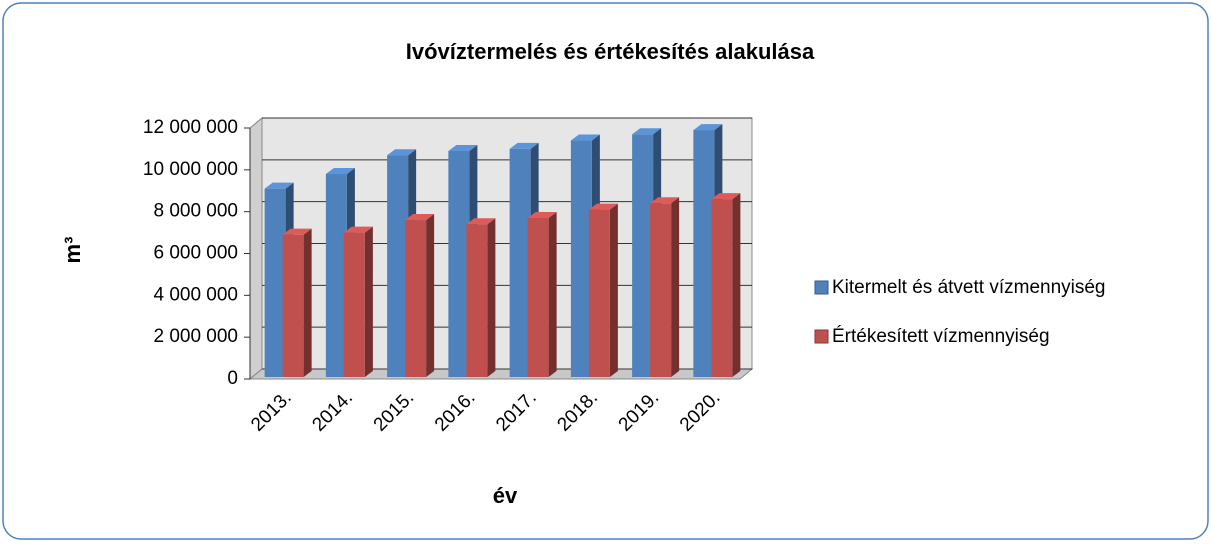 The width and height of the screenshot is (1211, 547). I want to click on chart-title: Ivóvíztermelés és értékesítés alakulása, so click(610, 51).